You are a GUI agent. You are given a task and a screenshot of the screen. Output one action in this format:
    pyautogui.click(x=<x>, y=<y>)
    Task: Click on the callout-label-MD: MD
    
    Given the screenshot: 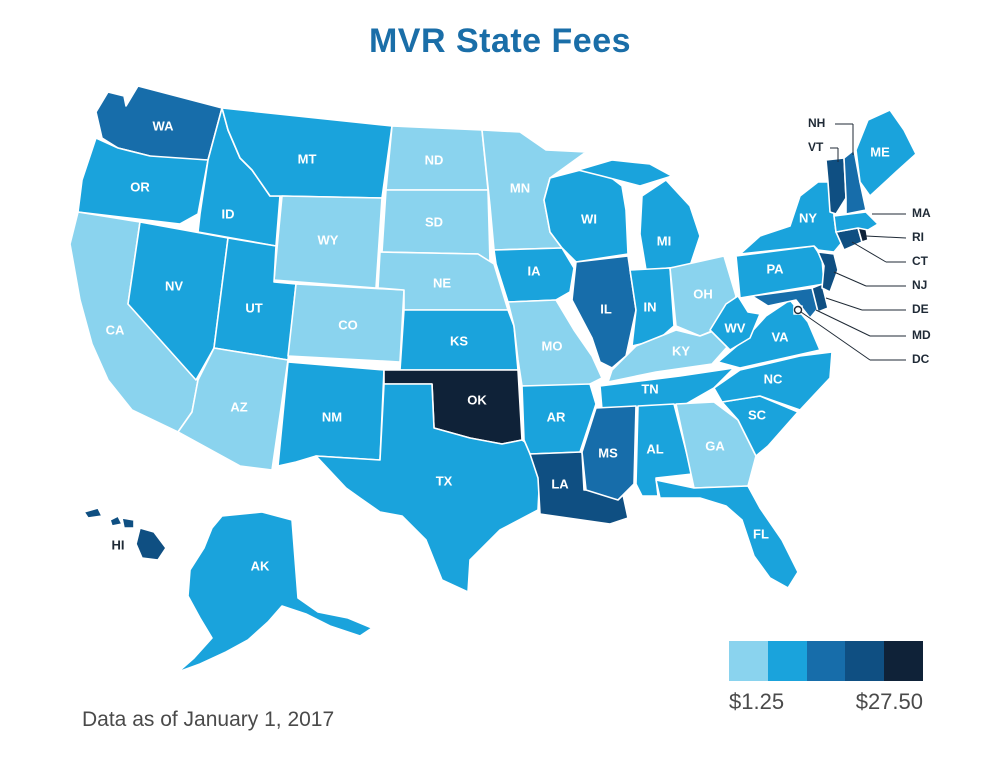 What is the action you would take?
    pyautogui.click(x=921, y=335)
    